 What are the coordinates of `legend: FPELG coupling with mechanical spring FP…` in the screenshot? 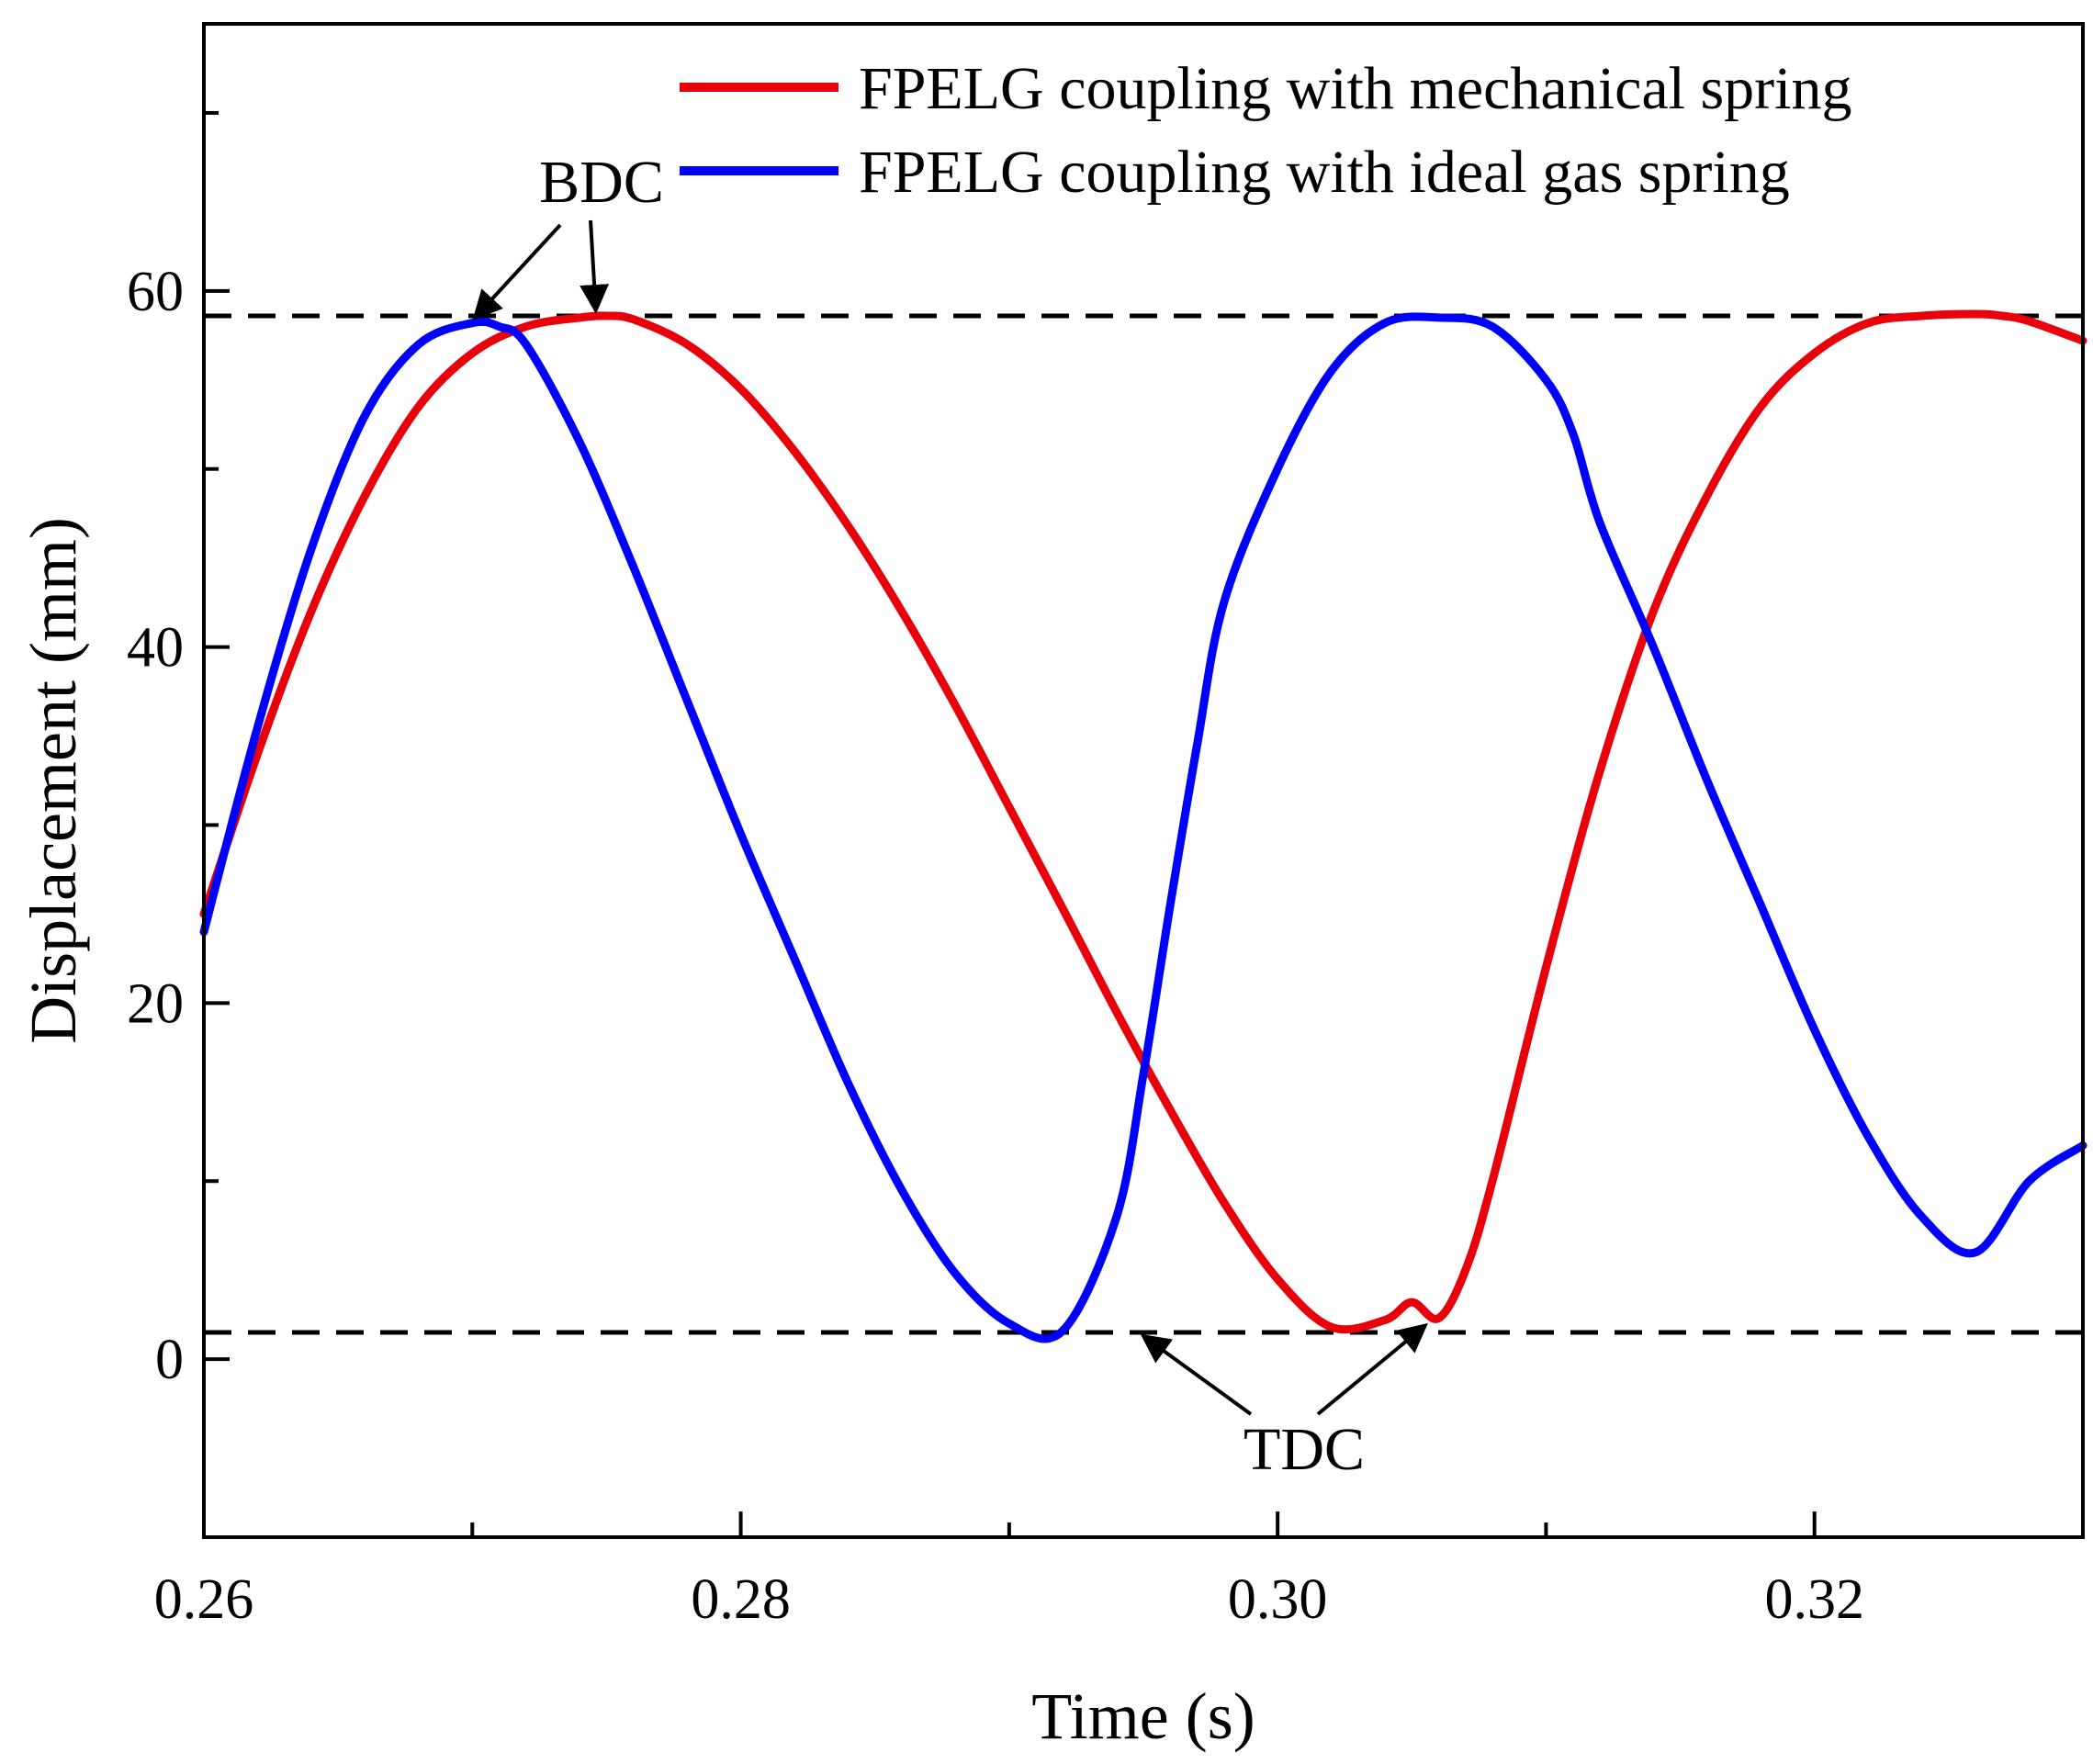 It's located at (1266, 130).